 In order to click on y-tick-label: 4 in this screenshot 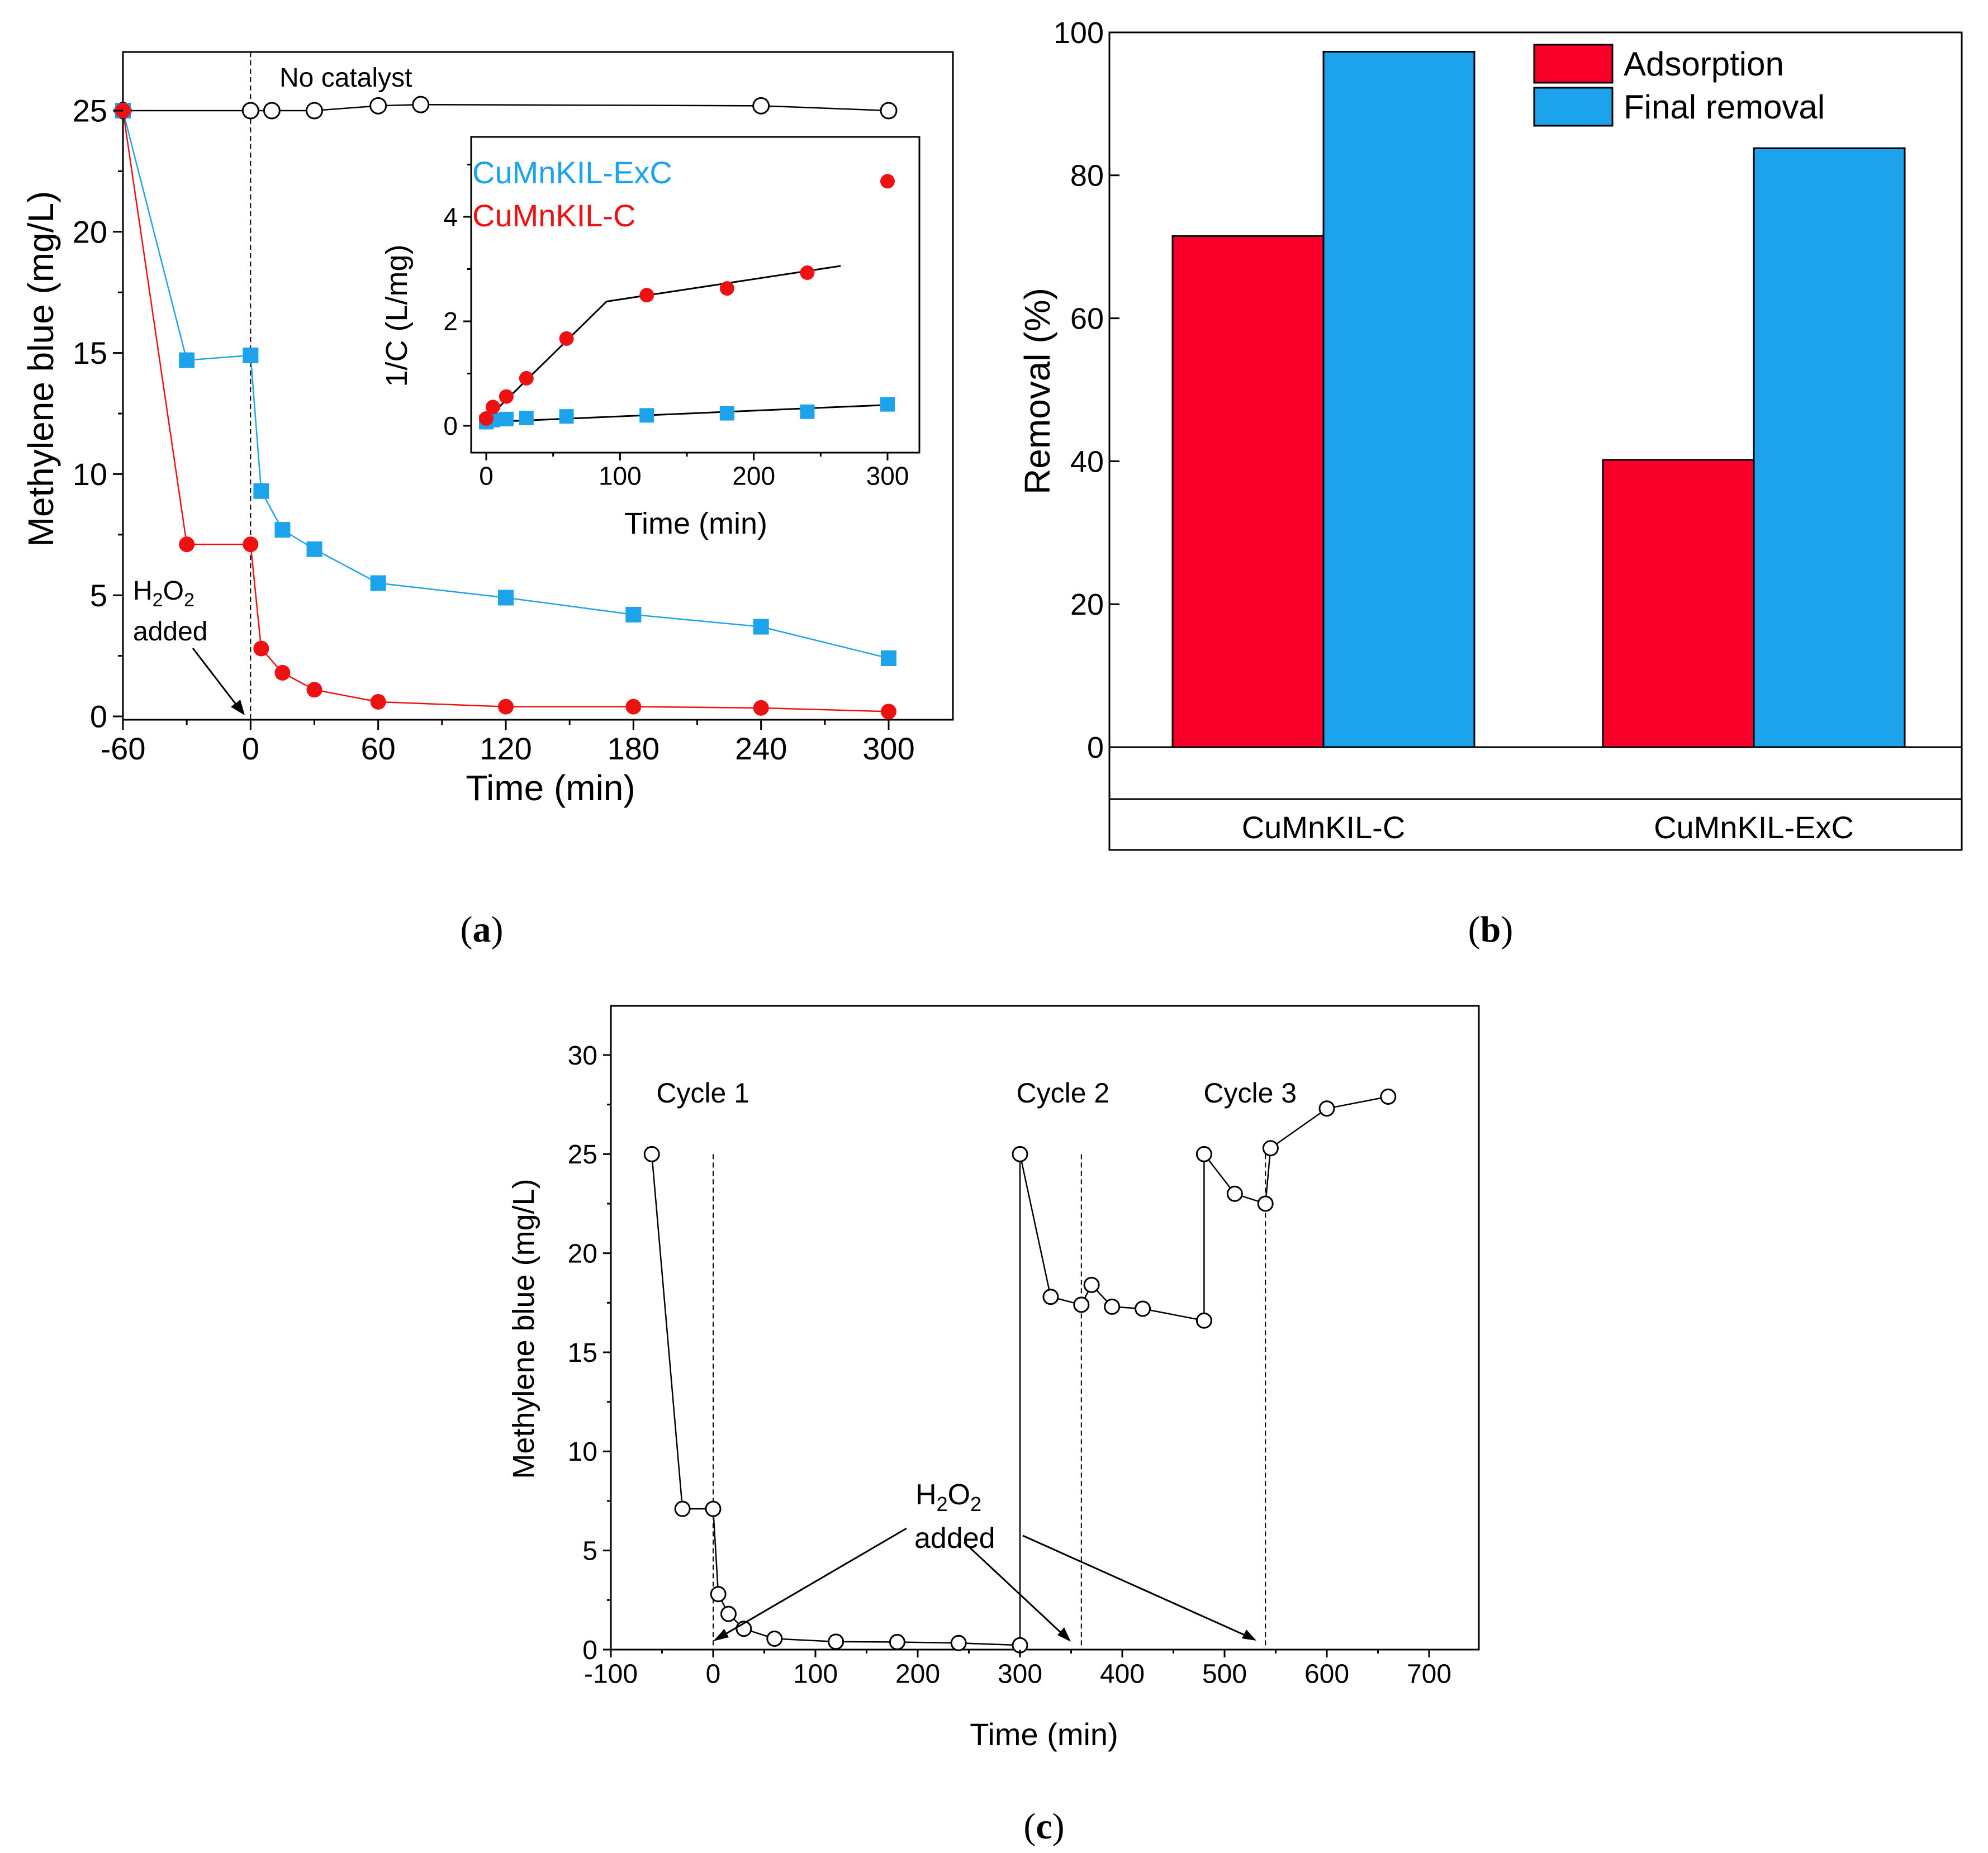, I will do `click(450, 217)`.